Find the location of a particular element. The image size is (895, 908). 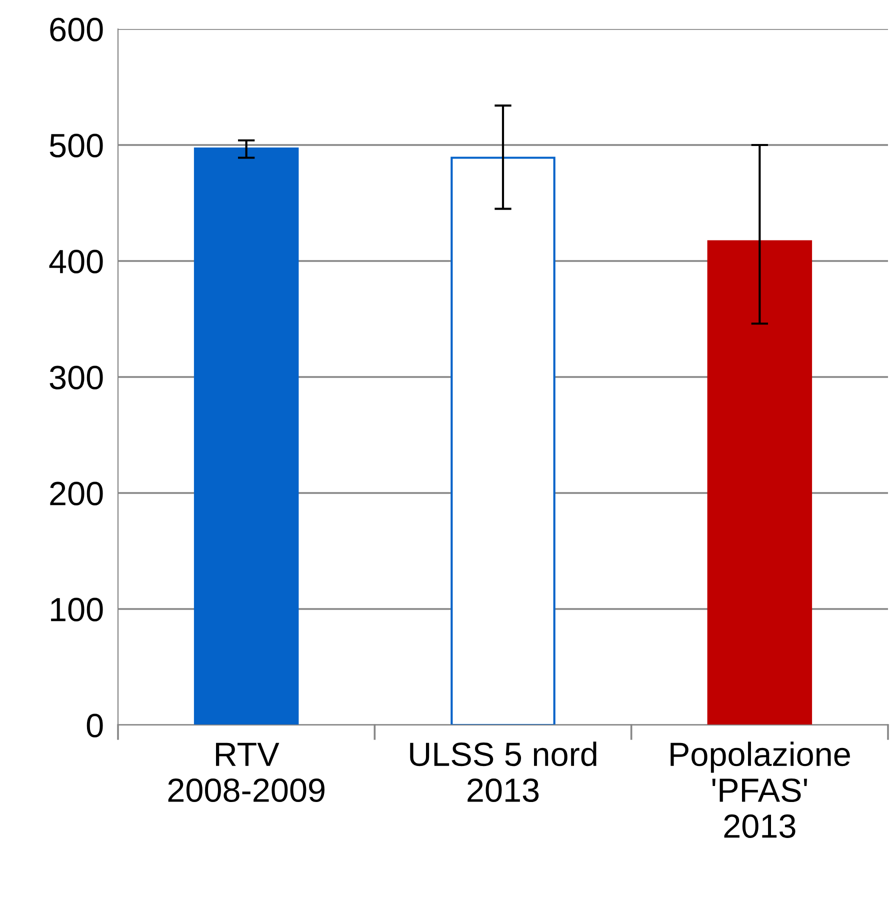

y-tick-label: 300 is located at coordinates (76, 378).